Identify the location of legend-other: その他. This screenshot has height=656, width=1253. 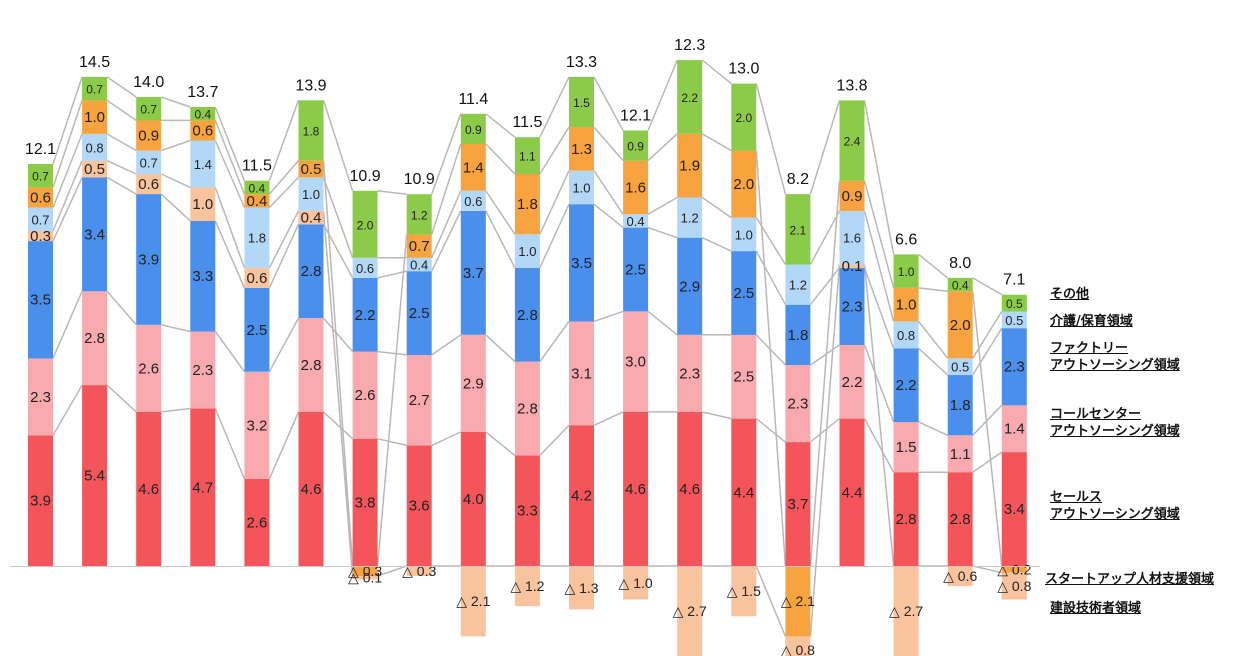
(1069, 294).